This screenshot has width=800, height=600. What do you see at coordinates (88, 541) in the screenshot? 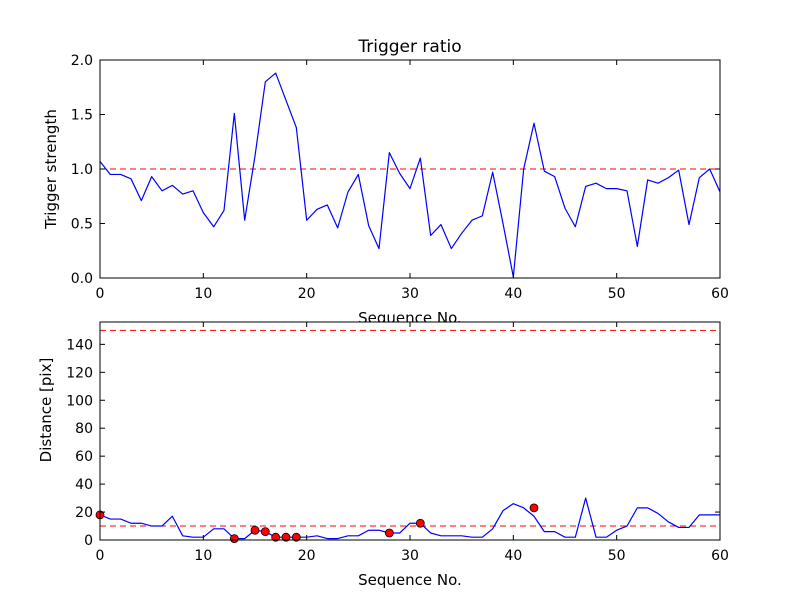
I see `y-tick-label: 0` at bounding box center [88, 541].